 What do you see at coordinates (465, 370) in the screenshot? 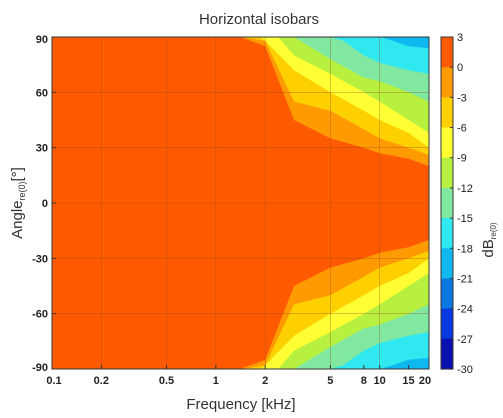
I see `colorbar-tick-label: -30` at bounding box center [465, 370].